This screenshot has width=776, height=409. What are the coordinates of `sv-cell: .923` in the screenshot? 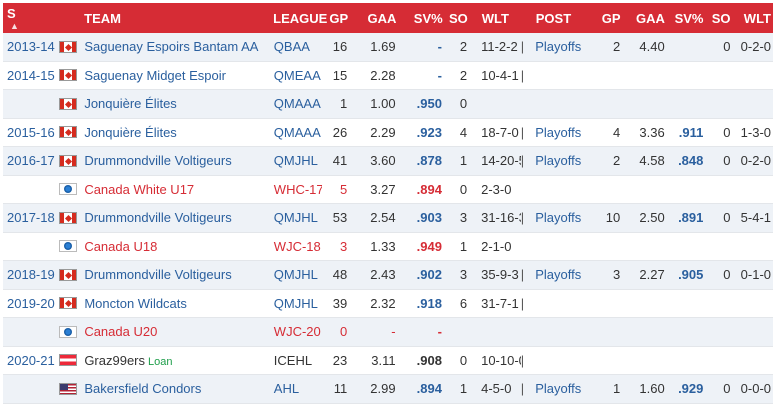 It's located at (429, 132).